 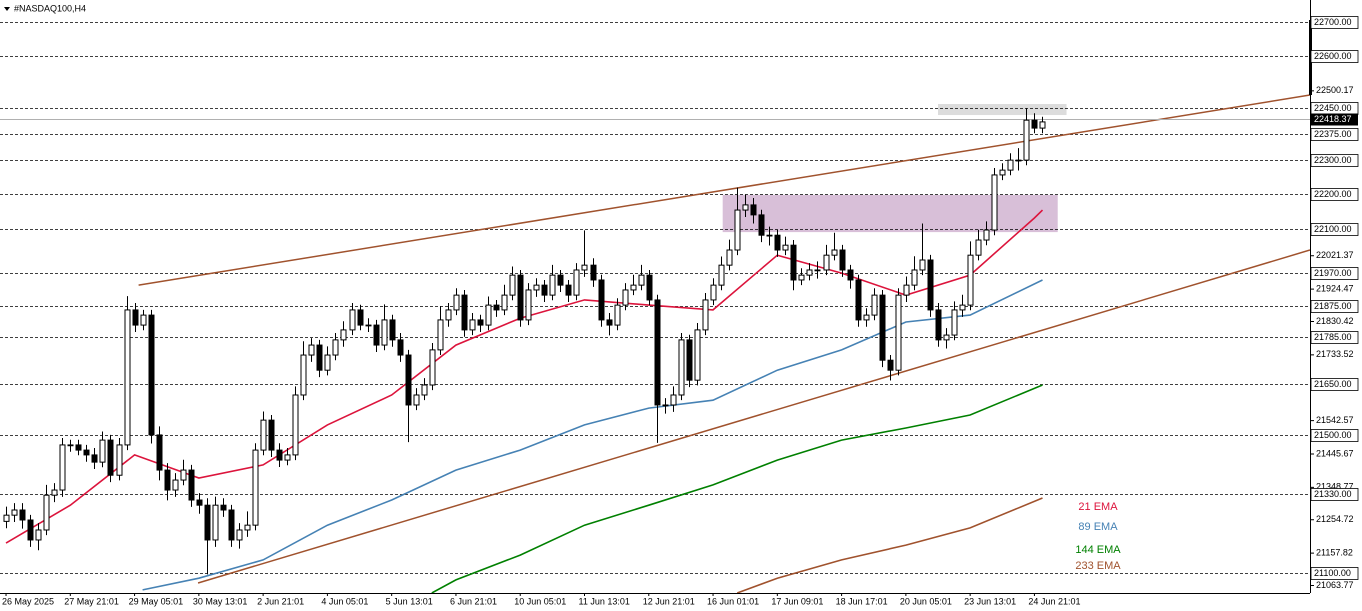 I want to click on y-tick-label: 21348.77, so click(x=1335, y=487).